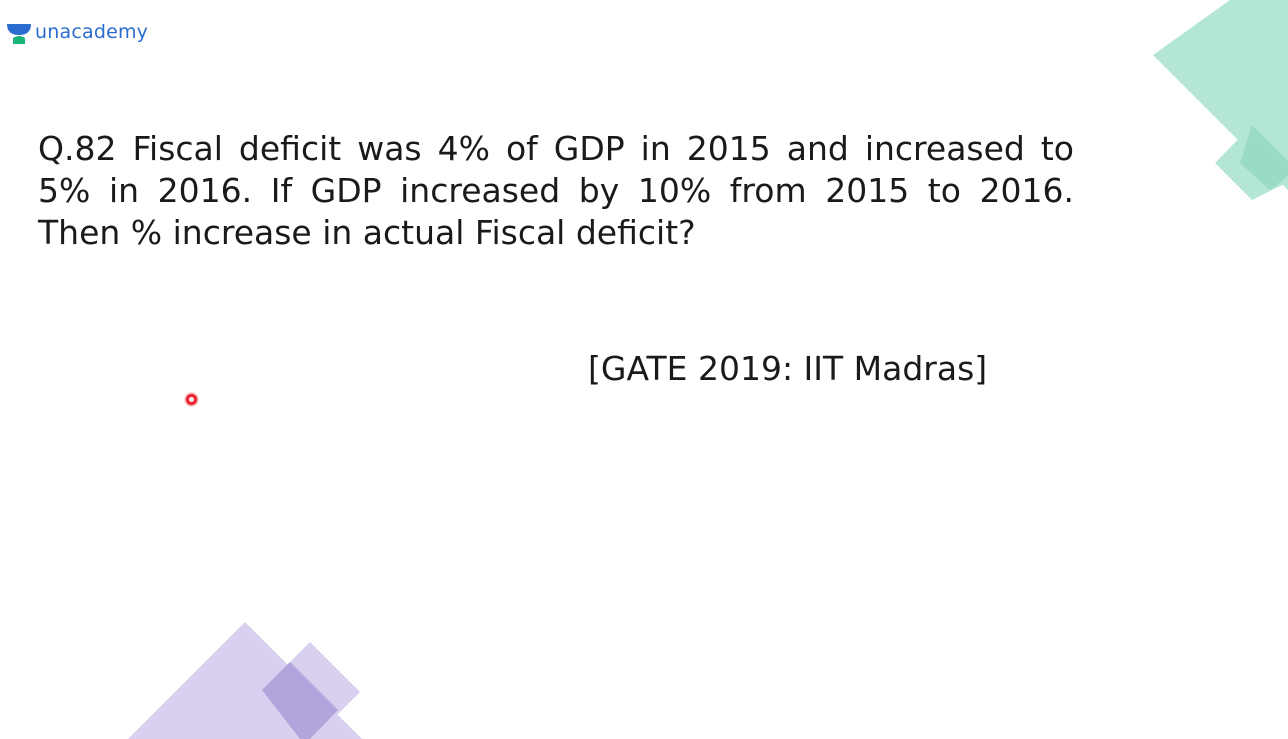  Describe the element at coordinates (245, 680) in the screenshot. I see `deco-diamond-bottom-left-large` at that location.